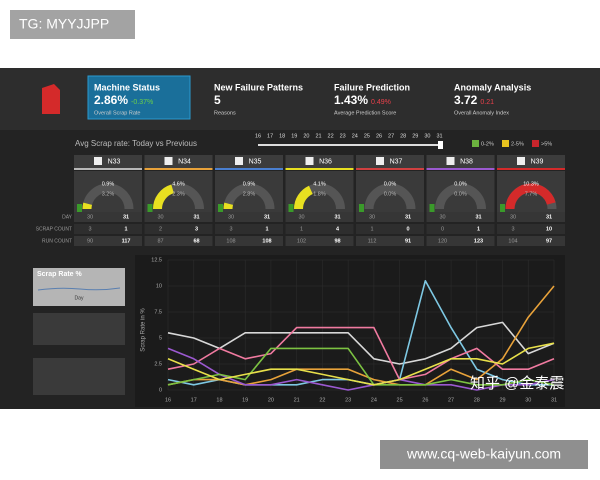  What do you see at coordinates (517, 383) in the screenshot?
I see `watermark: 知乎 @金泰震` at bounding box center [517, 383].